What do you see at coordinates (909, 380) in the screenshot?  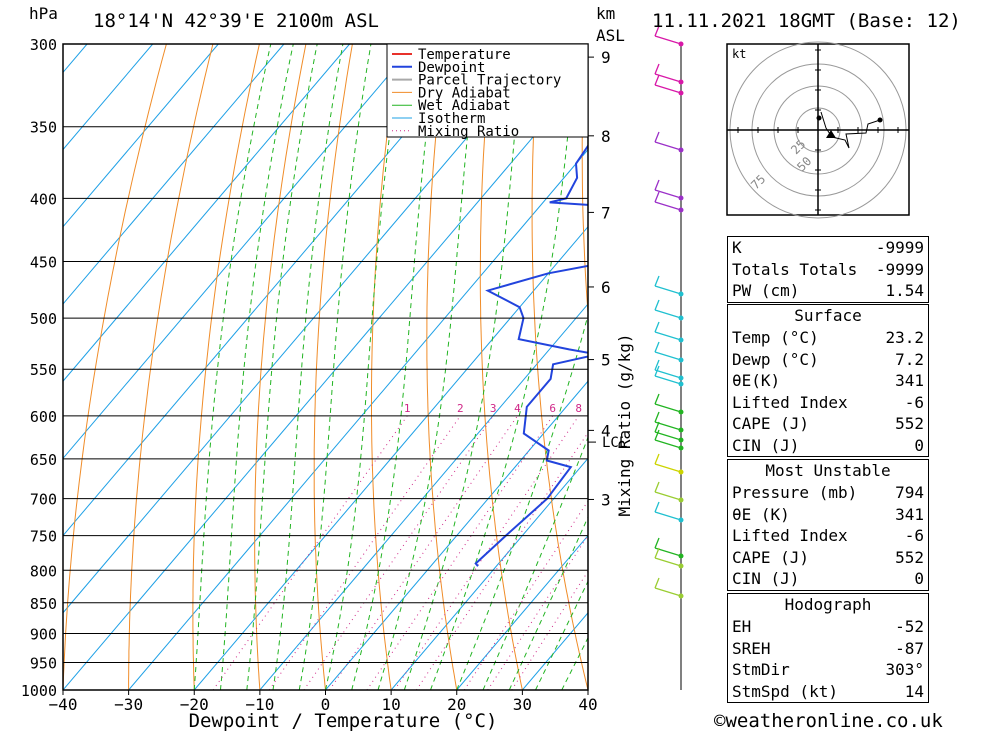 I see `surface-row-value: 341` at bounding box center [909, 380].